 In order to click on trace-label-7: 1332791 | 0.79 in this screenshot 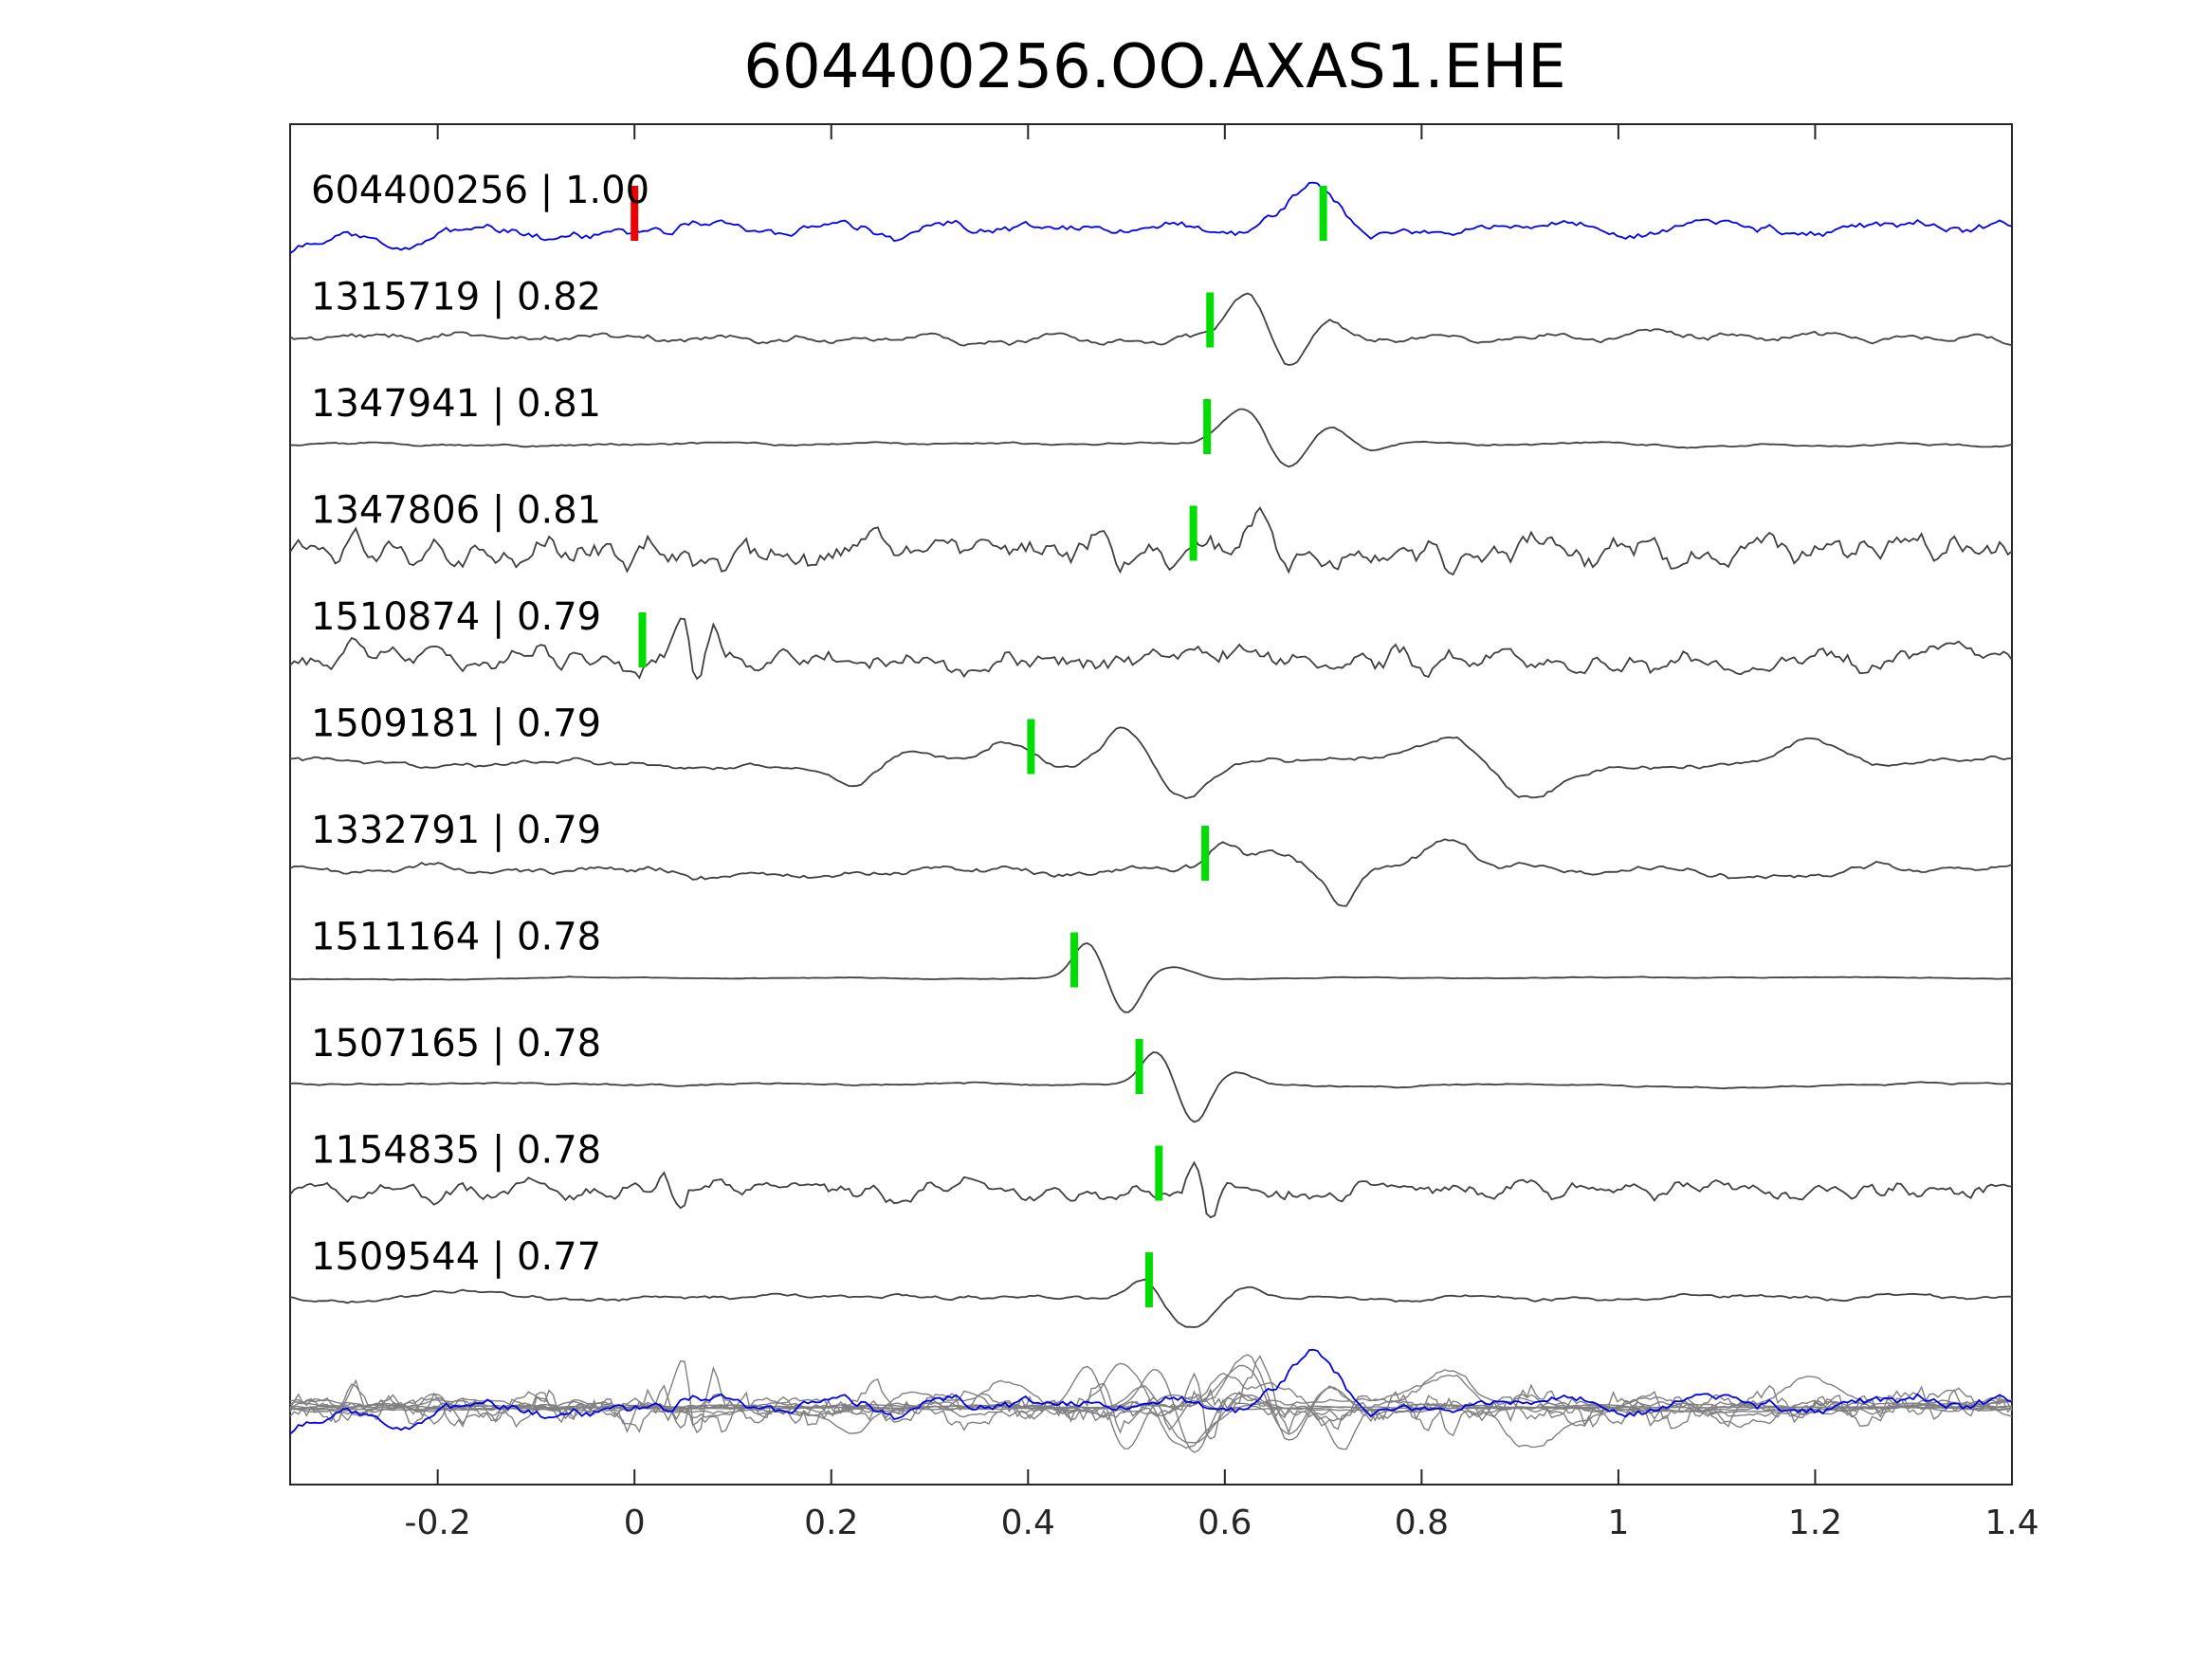, I will do `click(456, 830)`.